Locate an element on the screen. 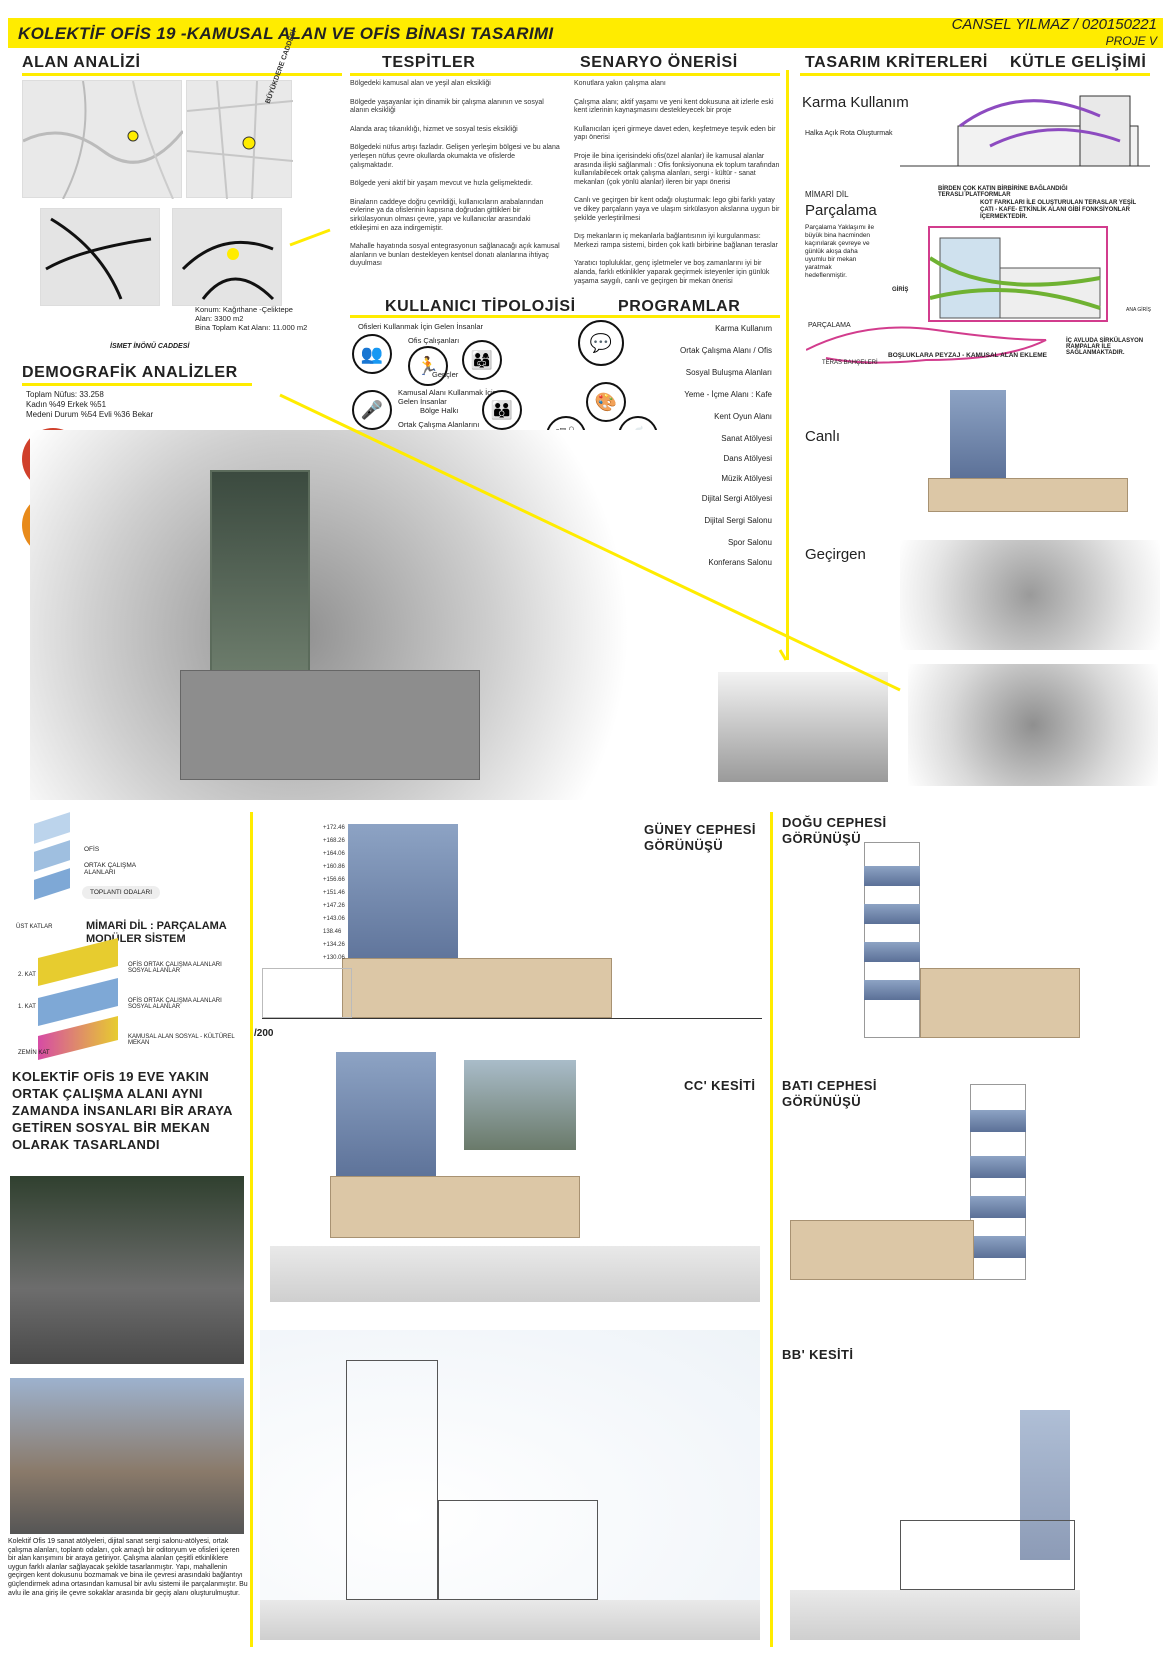  art-palette-icon: 🎨 is located at coordinates (606, 402).